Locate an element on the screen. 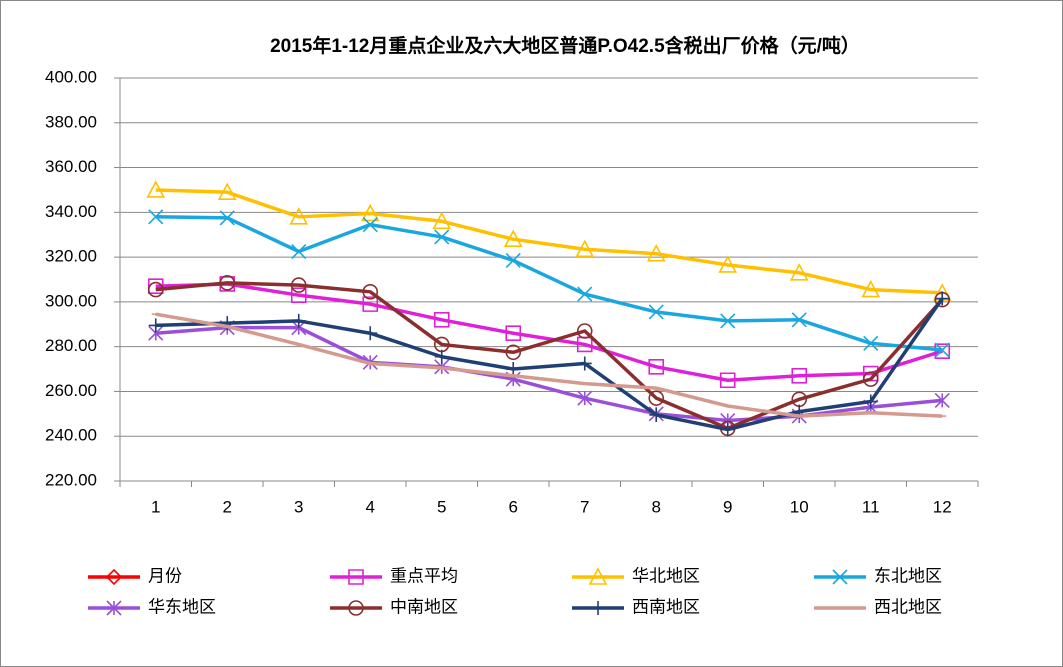  x-tick-label: 6 is located at coordinates (513, 506).